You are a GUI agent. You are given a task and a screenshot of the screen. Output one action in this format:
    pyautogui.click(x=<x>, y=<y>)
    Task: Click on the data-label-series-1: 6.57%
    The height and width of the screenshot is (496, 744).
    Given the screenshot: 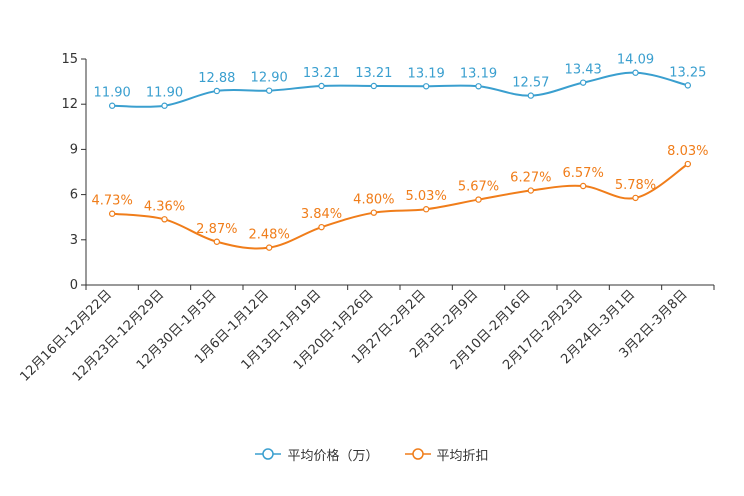 What is the action you would take?
    pyautogui.click(x=583, y=173)
    